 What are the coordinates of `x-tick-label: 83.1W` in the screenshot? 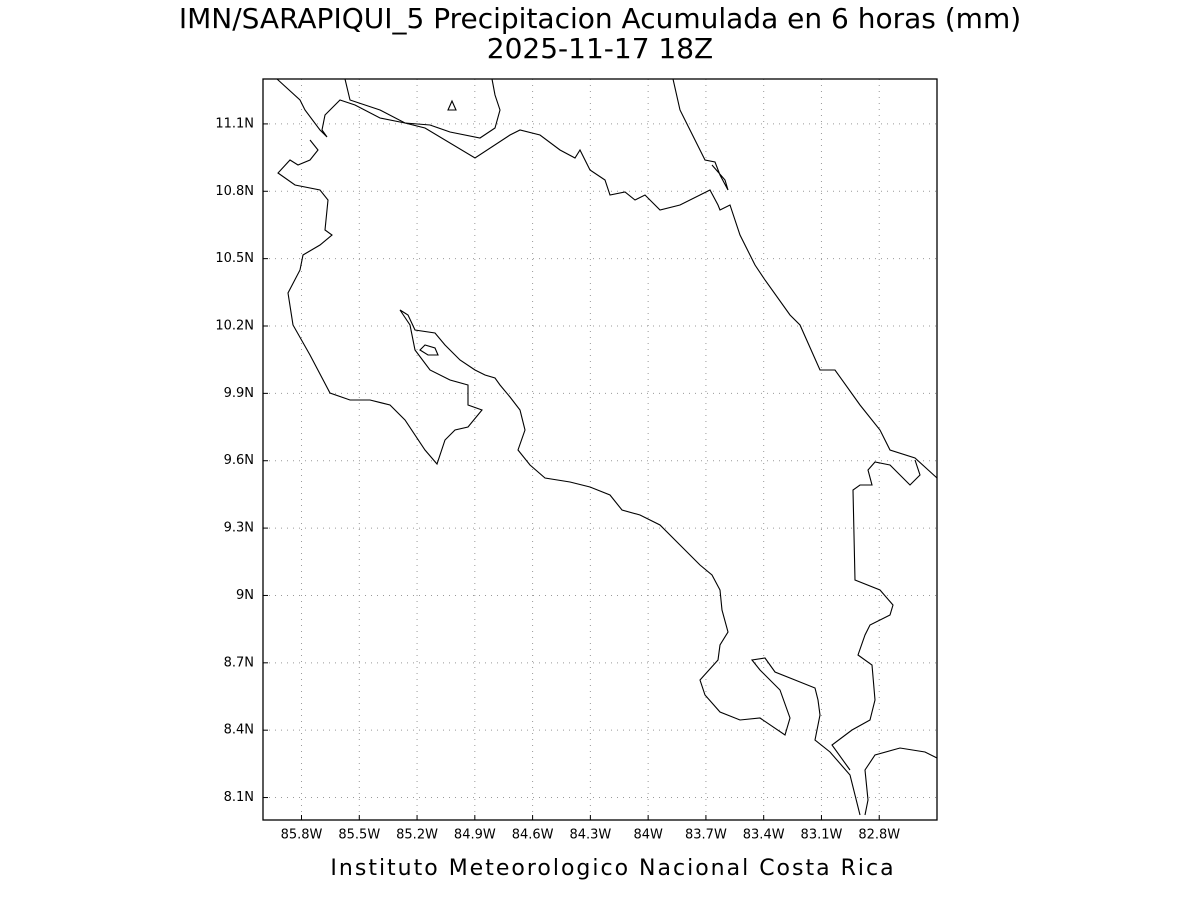 It's located at (822, 835).